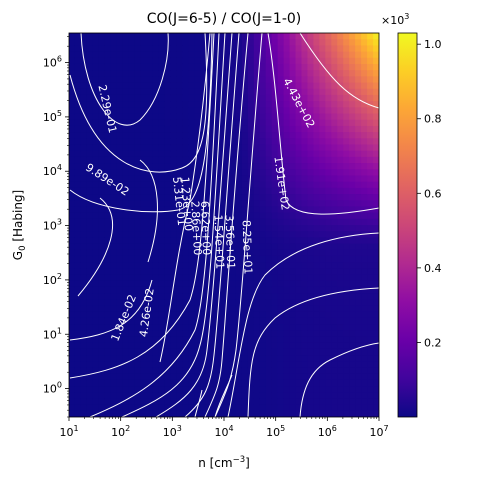 The image size is (479, 481). Describe the element at coordinates (52, 170) in the screenshot. I see `y-tick-label: 104` at that location.